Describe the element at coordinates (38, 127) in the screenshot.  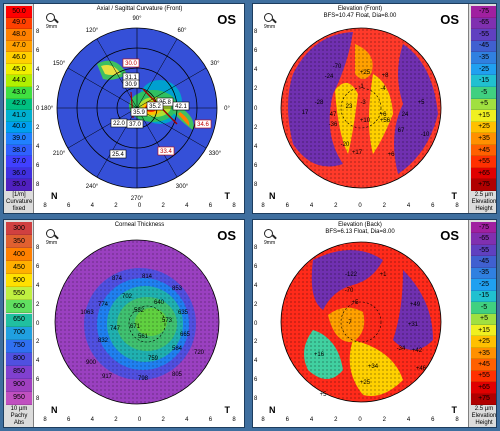
I see `y-tick-label: 2` at that location.